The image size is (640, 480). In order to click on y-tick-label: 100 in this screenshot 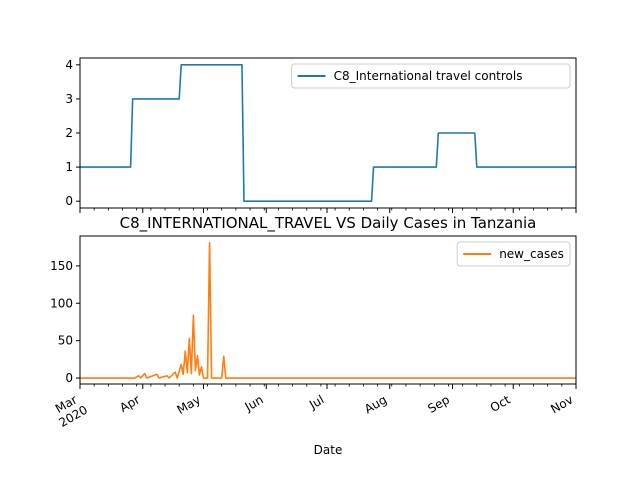, I will do `click(61, 303)`.